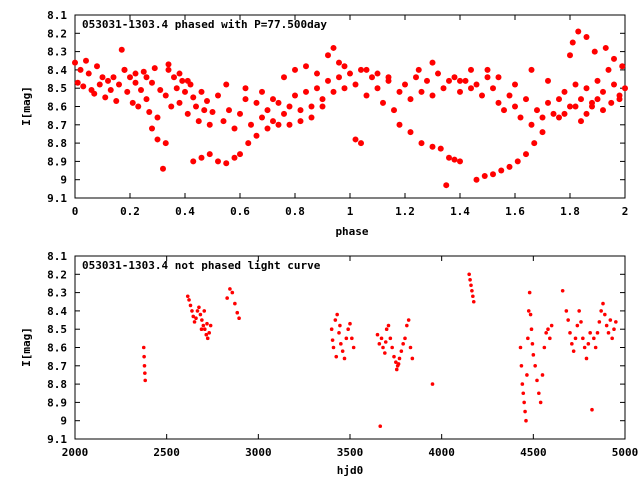 Image resolution: width=640 pixels, height=480 pixels. What do you see at coordinates (63, 421) in the screenshot?
I see `y-tick-label: 9` at bounding box center [63, 421].